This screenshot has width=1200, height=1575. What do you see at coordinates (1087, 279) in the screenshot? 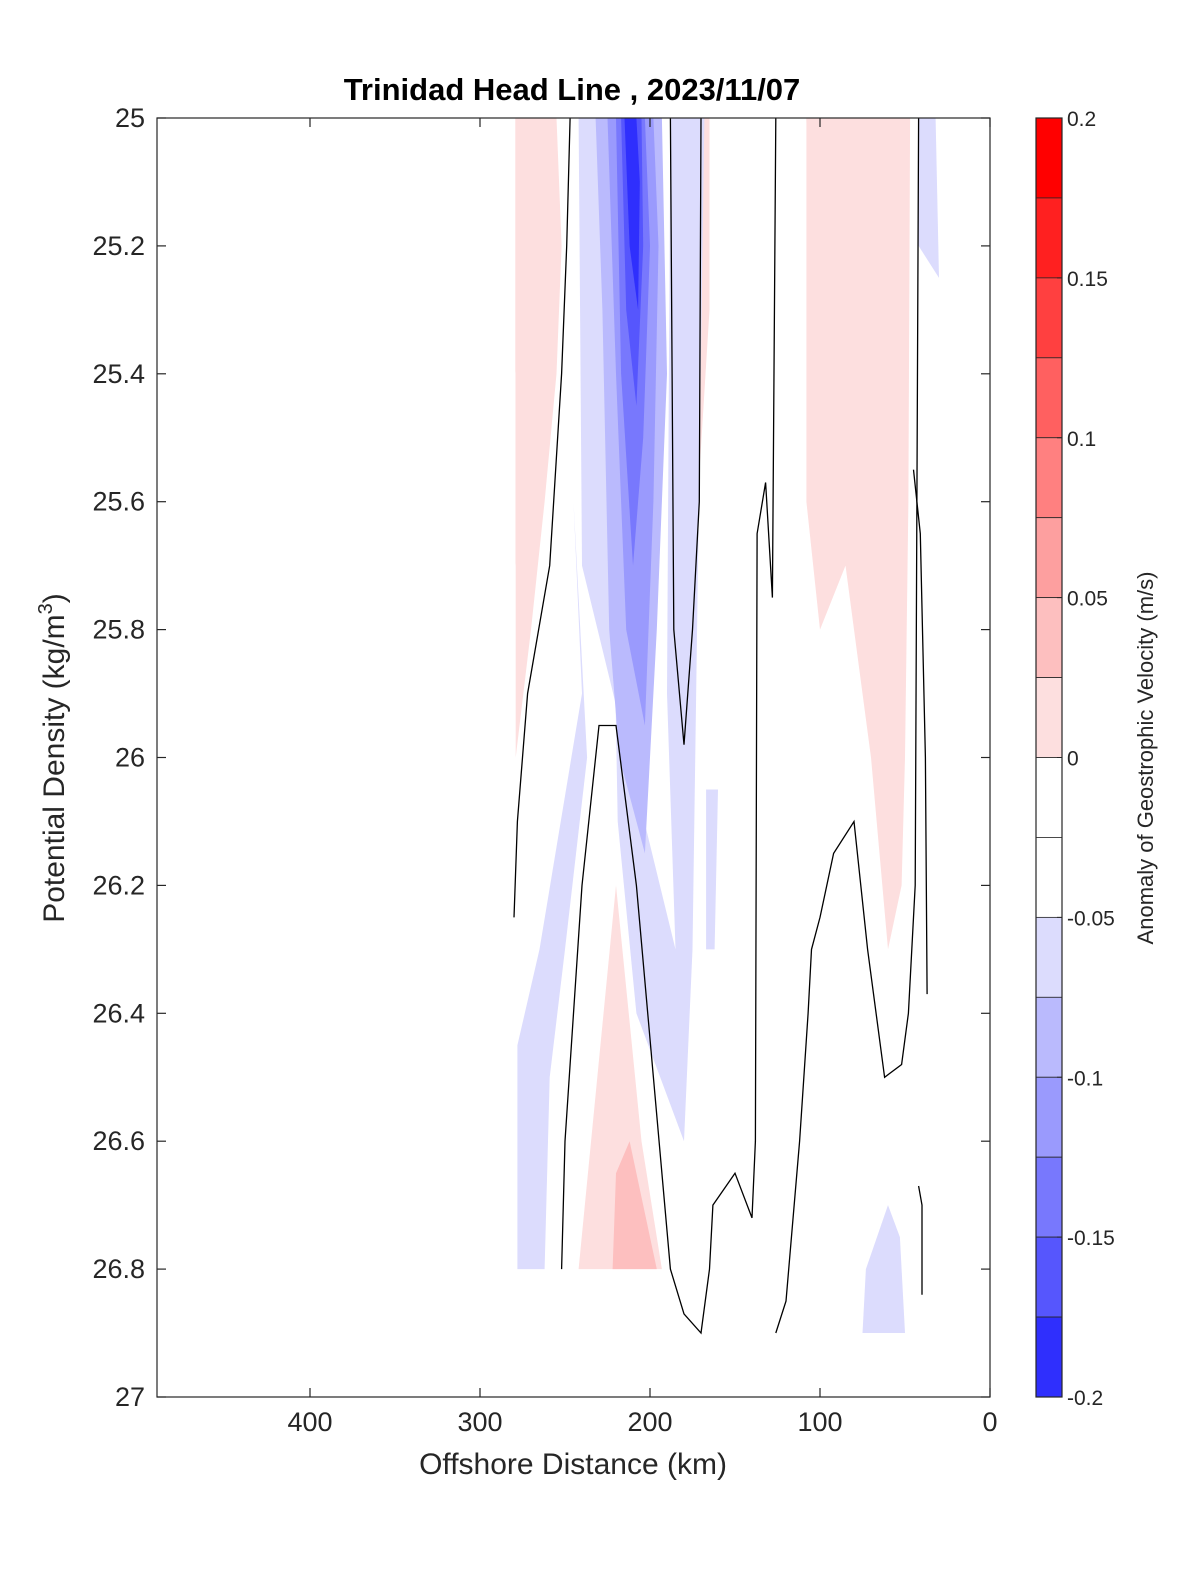
I see `colorbar-tick-label: 0.15` at bounding box center [1087, 279].